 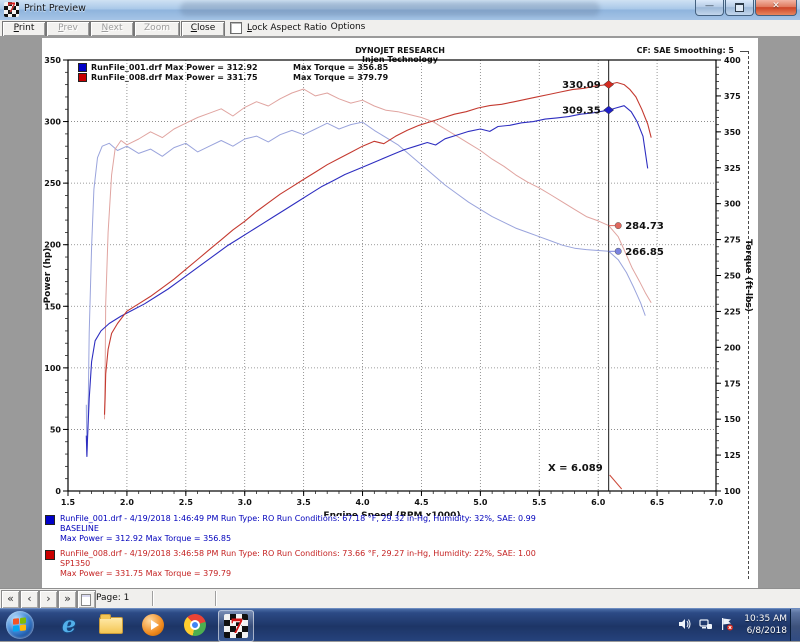 I want to click on minimize-button: —, so click(x=709, y=8).